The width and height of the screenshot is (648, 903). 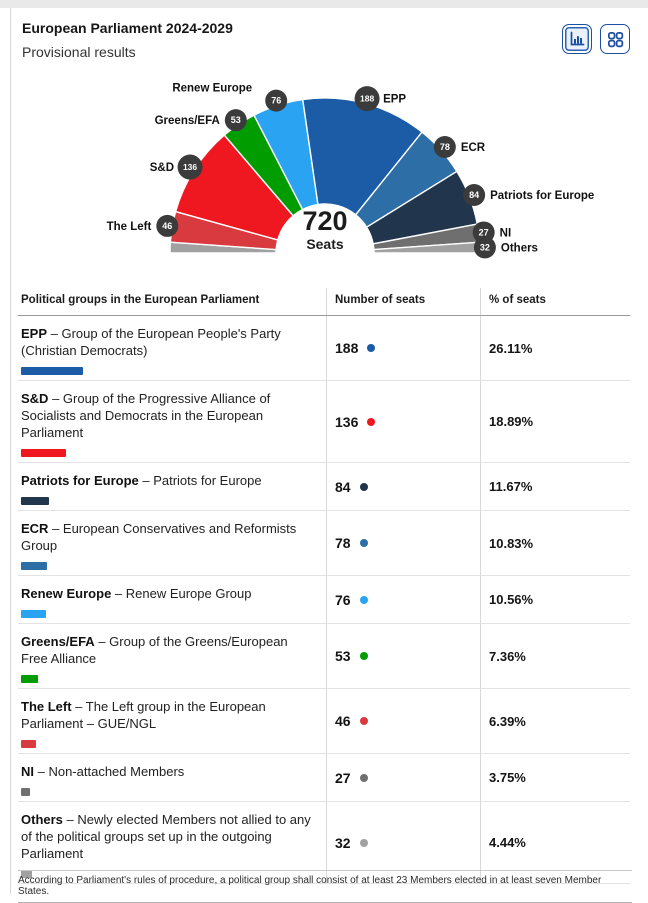 What do you see at coordinates (555, 301) in the screenshot?
I see `column-header-percent: % of seats` at bounding box center [555, 301].